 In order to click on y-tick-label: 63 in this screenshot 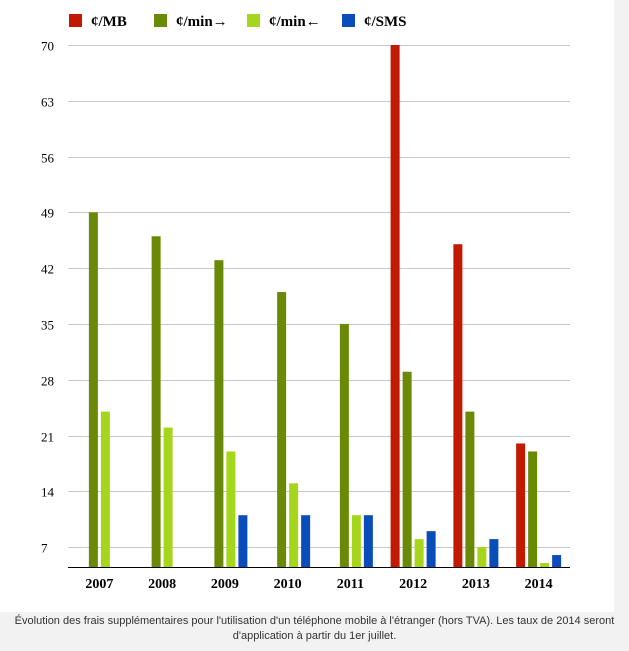, I will do `click(47, 102)`.